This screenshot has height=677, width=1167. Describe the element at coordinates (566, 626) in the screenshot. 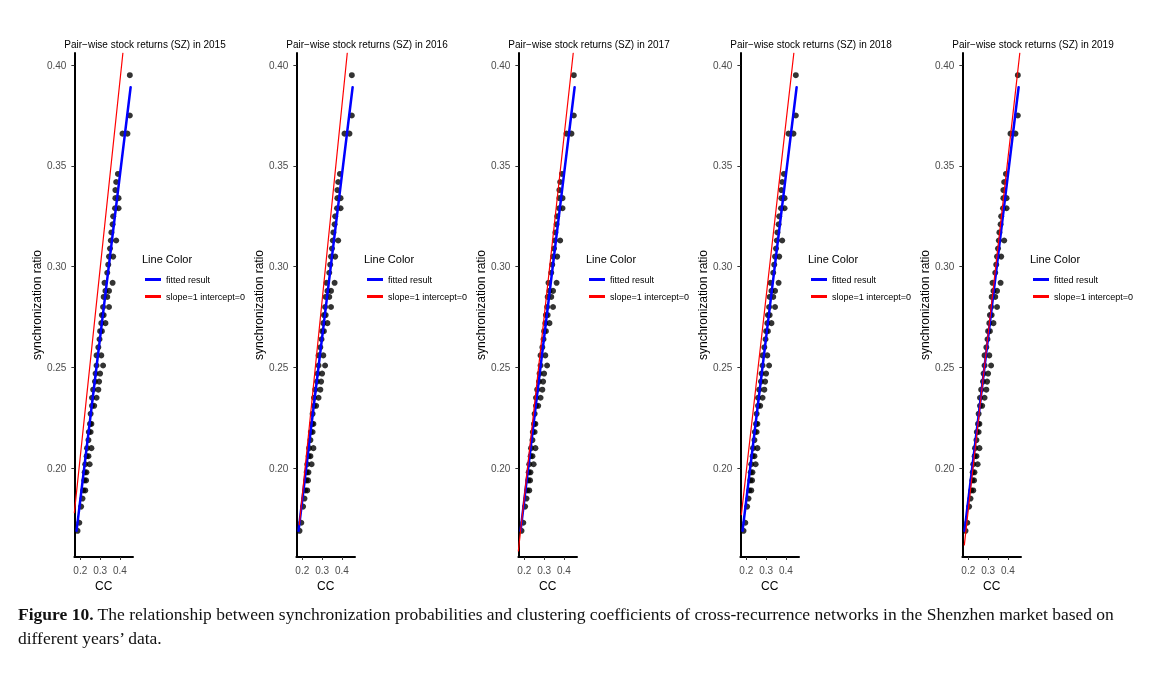

I see `caption: Figure 10. The relationship between synchronization probabilities and clustering coefficients of cross-recurrence networks in the Shenzhen market based on different years’ data.` at that location.